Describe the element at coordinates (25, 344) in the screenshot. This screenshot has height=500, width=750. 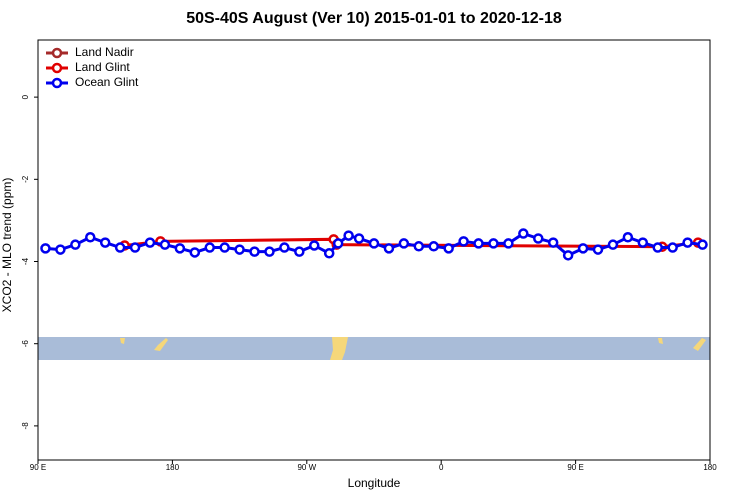
I see `y-tick-label: -6` at that location.